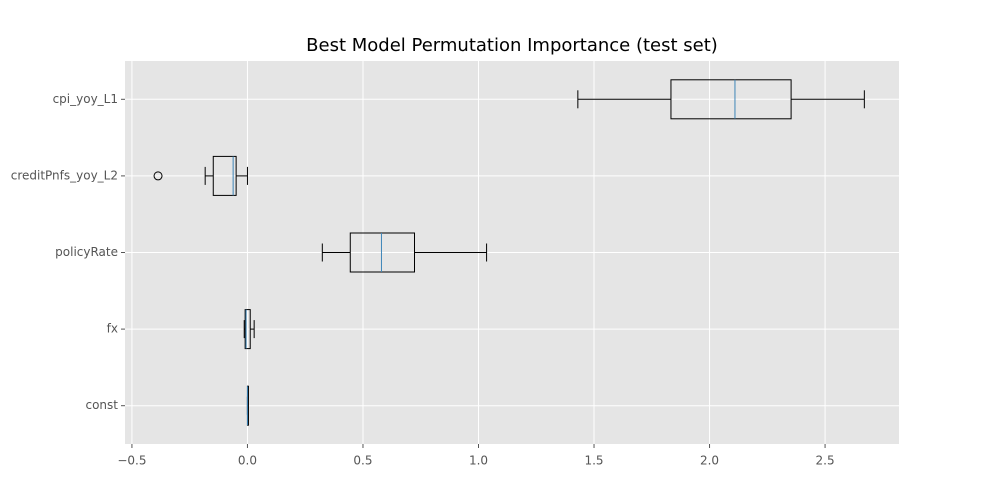  I want to click on x-tick-label: 0.0, so click(247, 461).